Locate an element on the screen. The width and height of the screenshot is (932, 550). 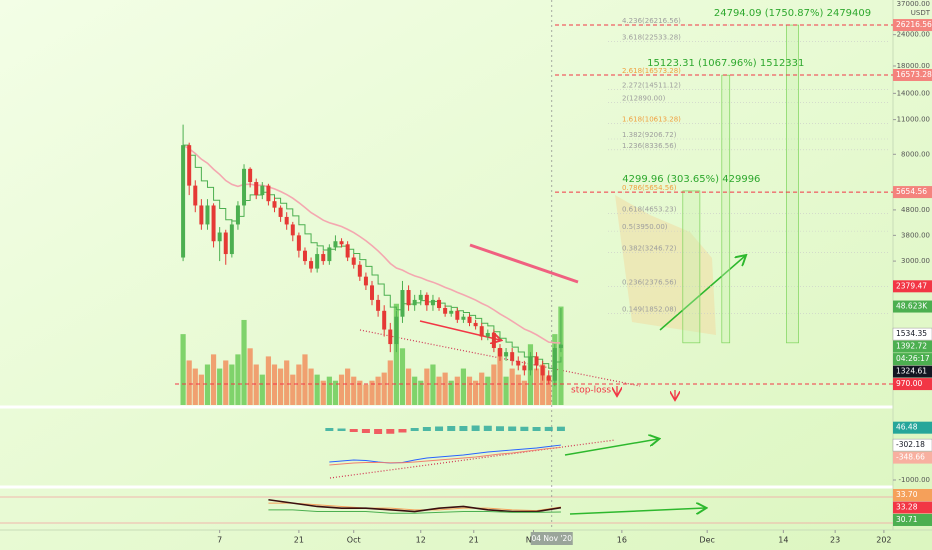
projection-area is located at coordinates (665, 265).